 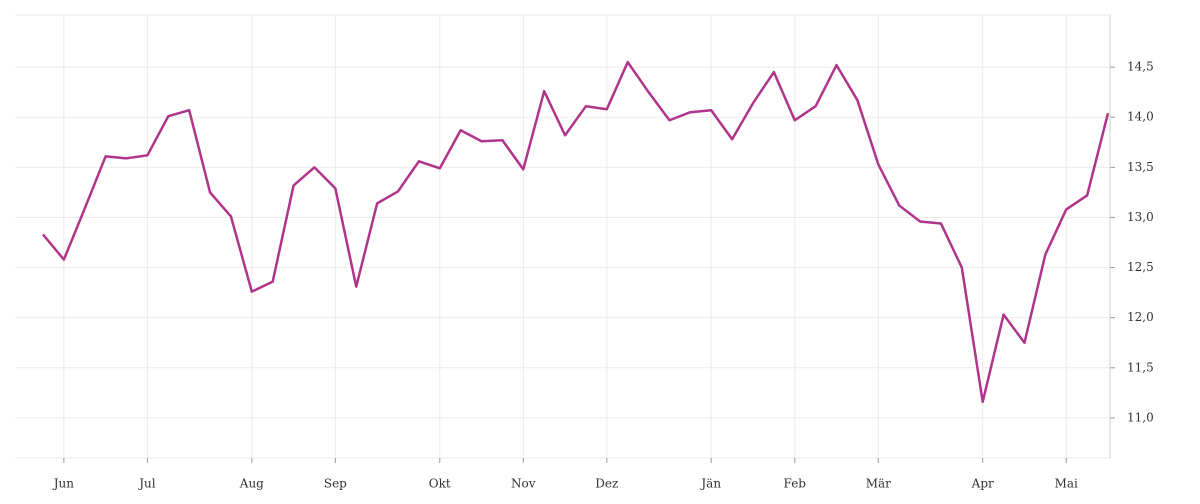 I want to click on y-tick-label: 14,0, so click(x=1140, y=117).